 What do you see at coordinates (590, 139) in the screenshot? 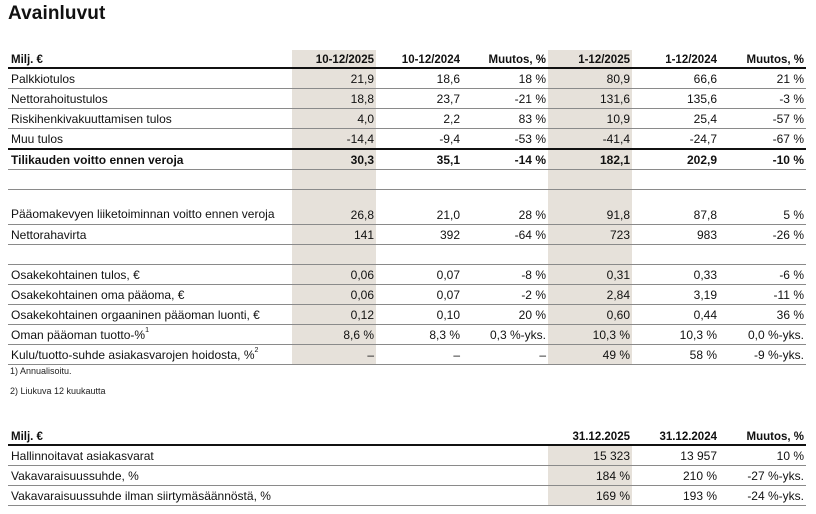
I see `cell-value: -41,4` at bounding box center [590, 139].